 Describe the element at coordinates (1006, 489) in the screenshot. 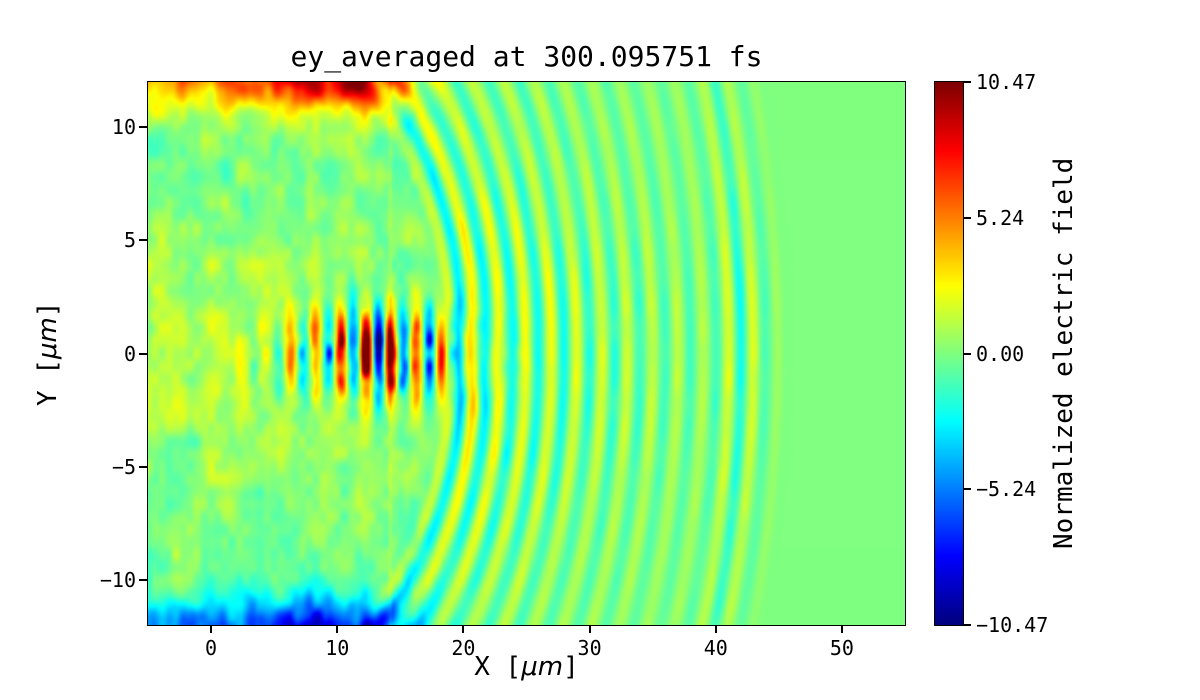

I see `colorbar-tick-label: −5.24` at that location.